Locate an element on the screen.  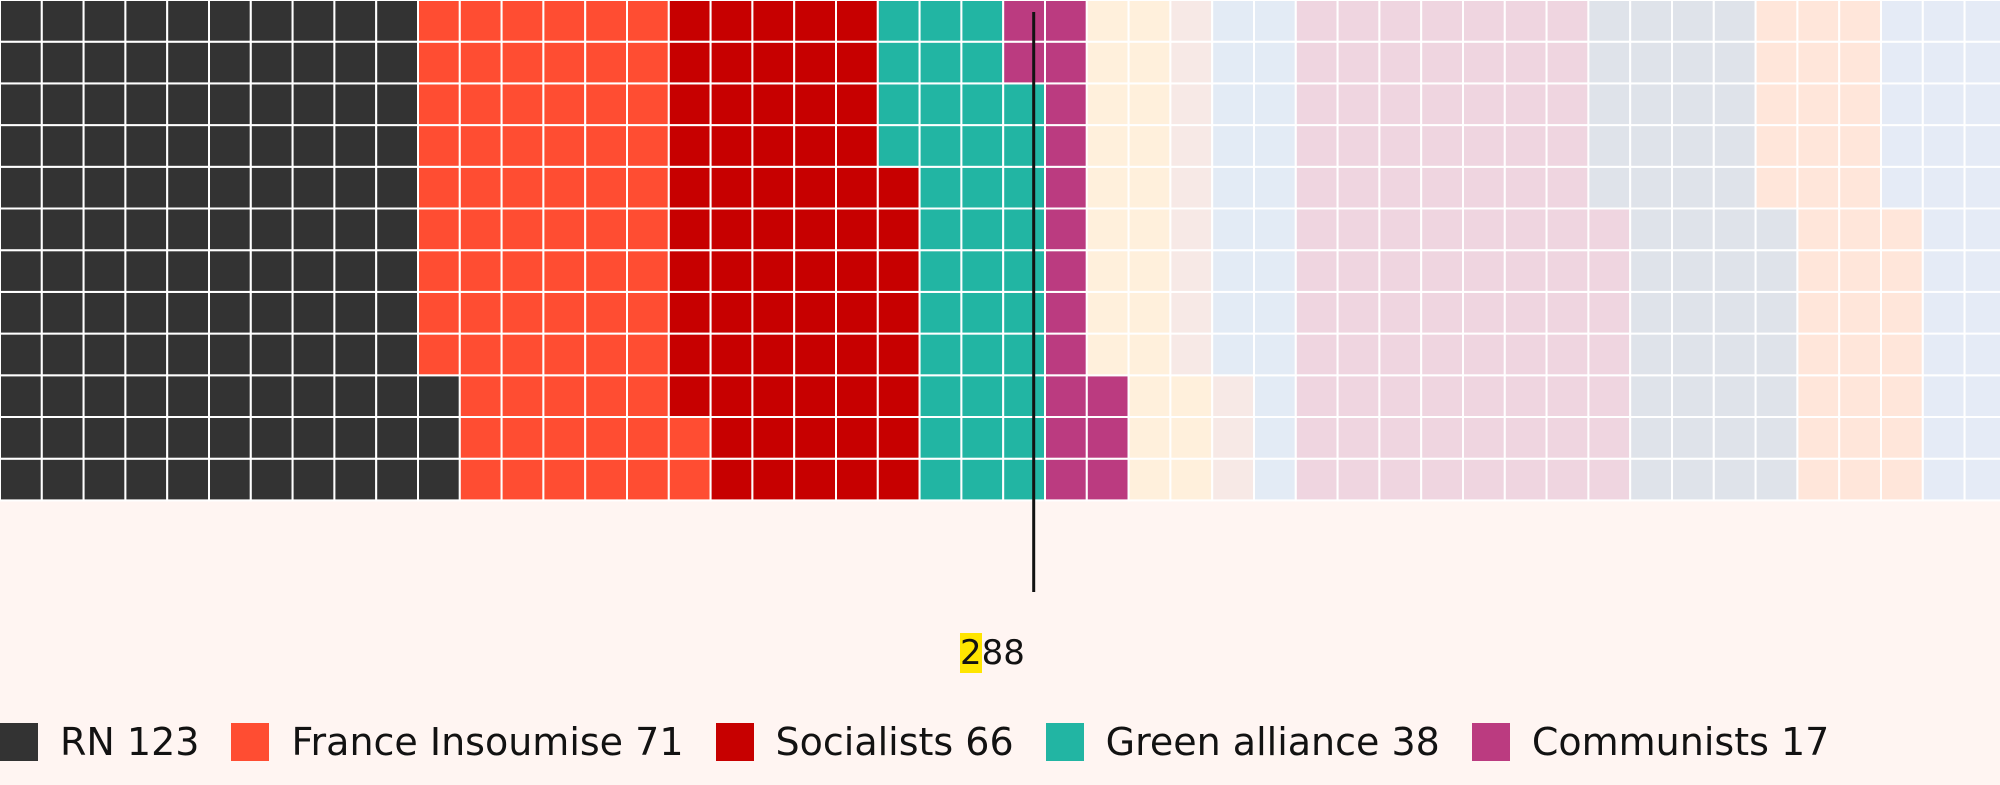
legend-label: Communists 17 is located at coordinates (1680, 742).